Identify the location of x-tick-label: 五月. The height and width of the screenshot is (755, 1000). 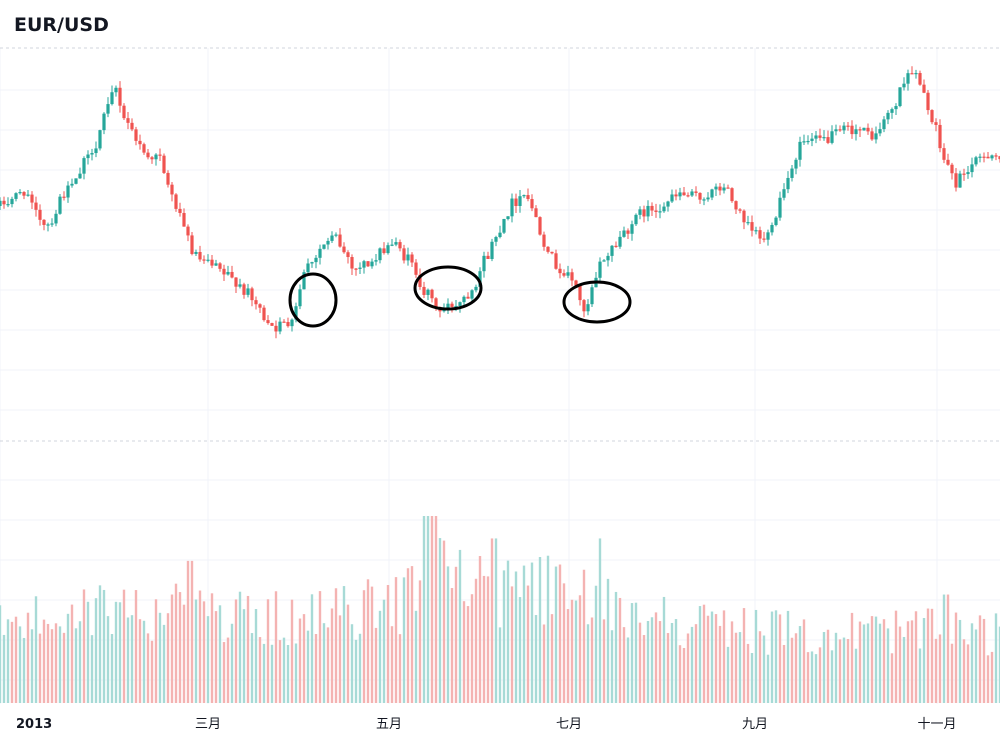
(389, 724).